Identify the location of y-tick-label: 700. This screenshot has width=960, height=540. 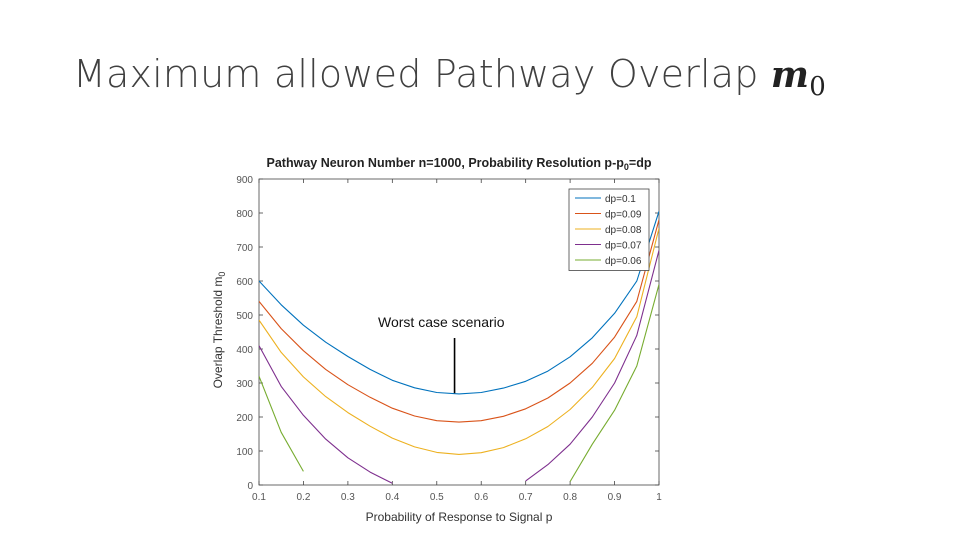
(244, 248).